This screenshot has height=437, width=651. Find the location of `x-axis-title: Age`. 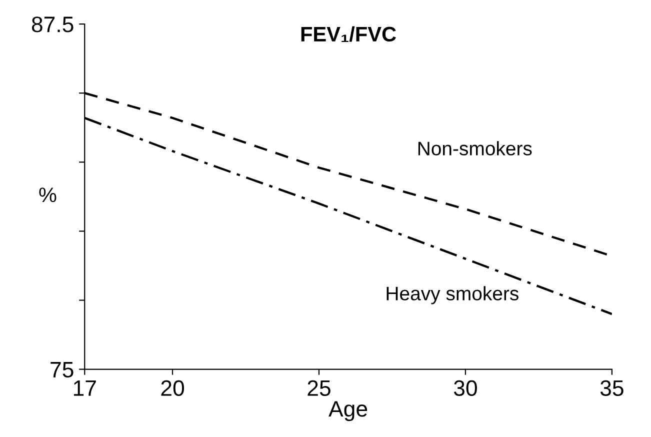

x-axis-title: Age is located at coordinates (348, 411).